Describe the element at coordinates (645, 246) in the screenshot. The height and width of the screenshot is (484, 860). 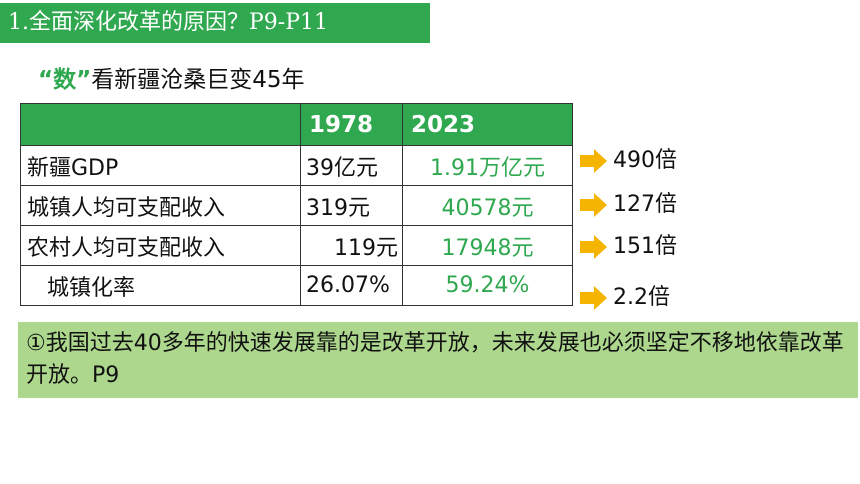
I see `ratio-value: 151倍` at that location.